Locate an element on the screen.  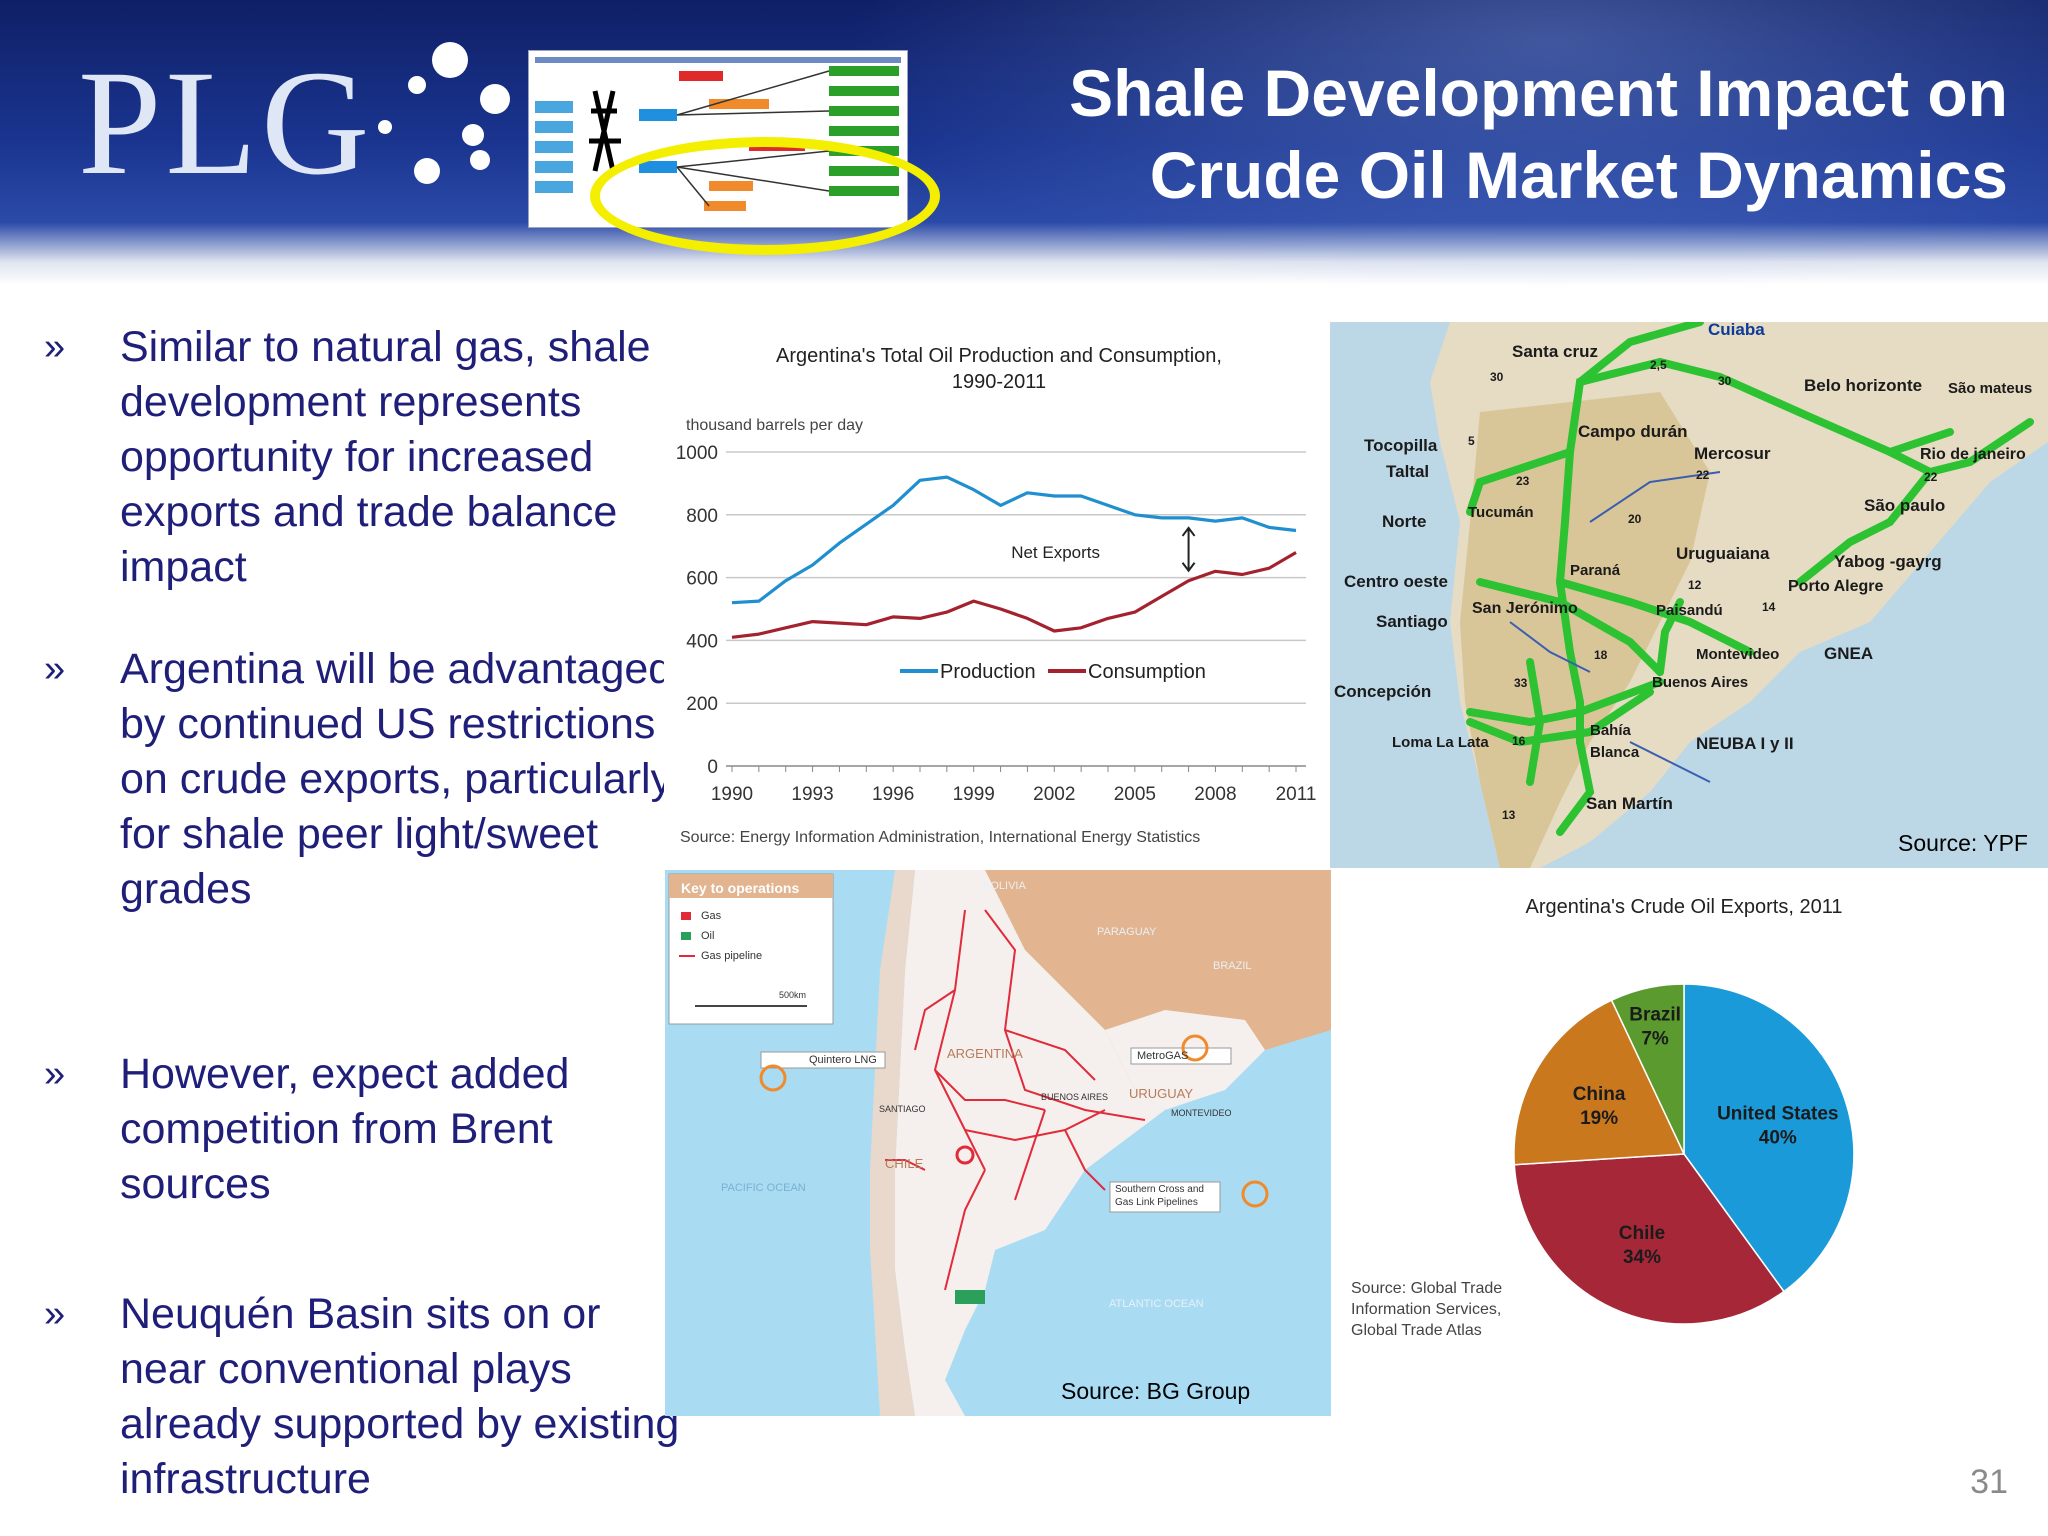
map-label: 5 is located at coordinates (1471, 441).